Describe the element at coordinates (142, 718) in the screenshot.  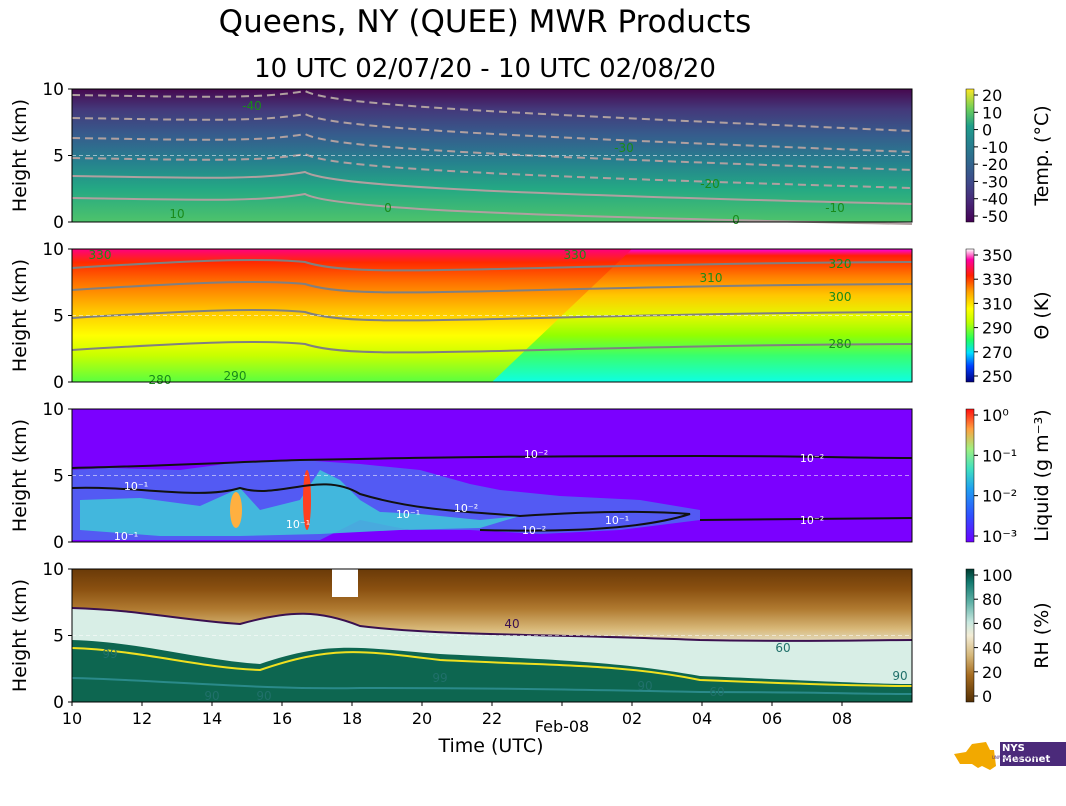
I see `x-tick-label: 12` at that location.